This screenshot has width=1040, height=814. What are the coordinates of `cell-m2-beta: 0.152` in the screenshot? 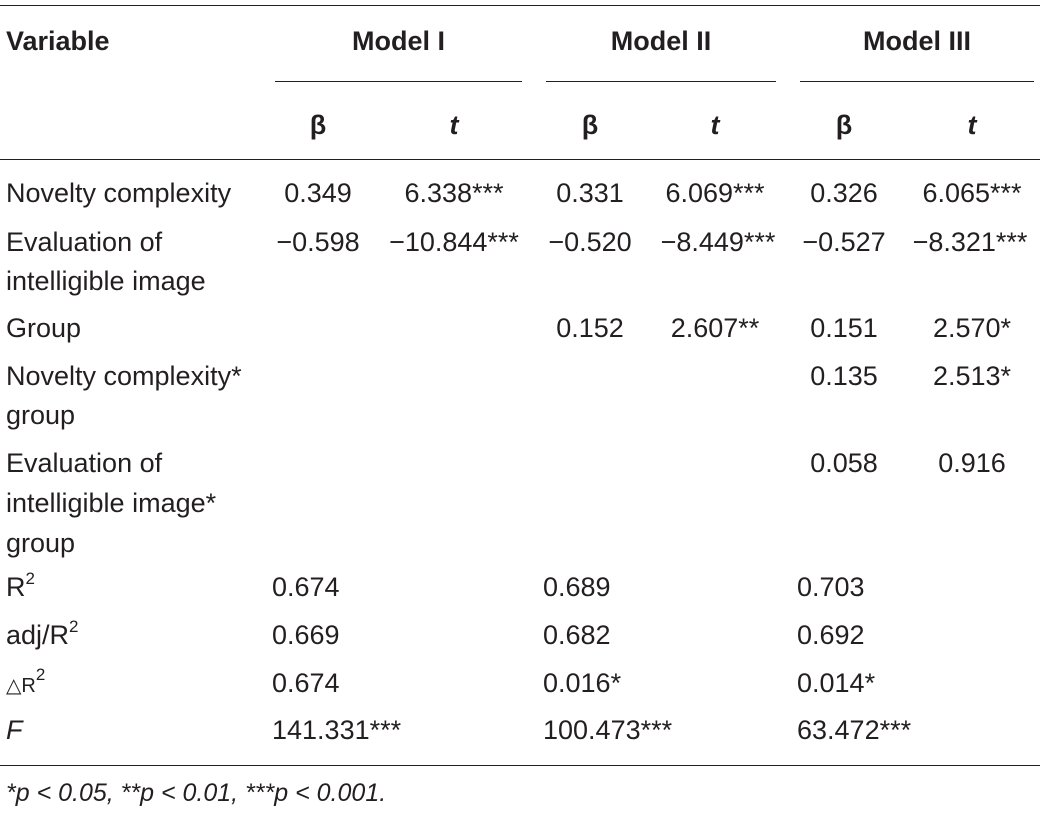 It's located at (590, 328).